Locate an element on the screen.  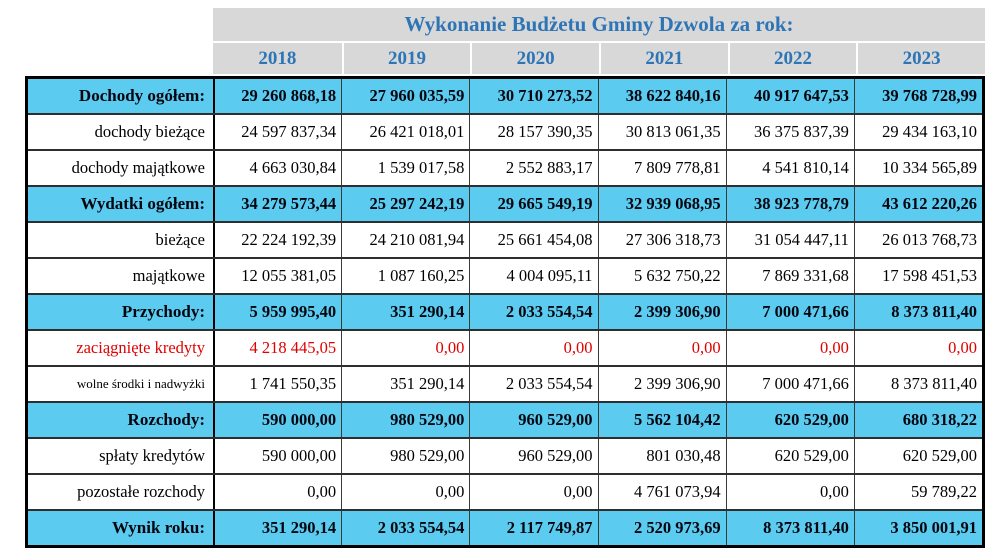
value-cell: 22 224 192,39 is located at coordinates (277, 240).